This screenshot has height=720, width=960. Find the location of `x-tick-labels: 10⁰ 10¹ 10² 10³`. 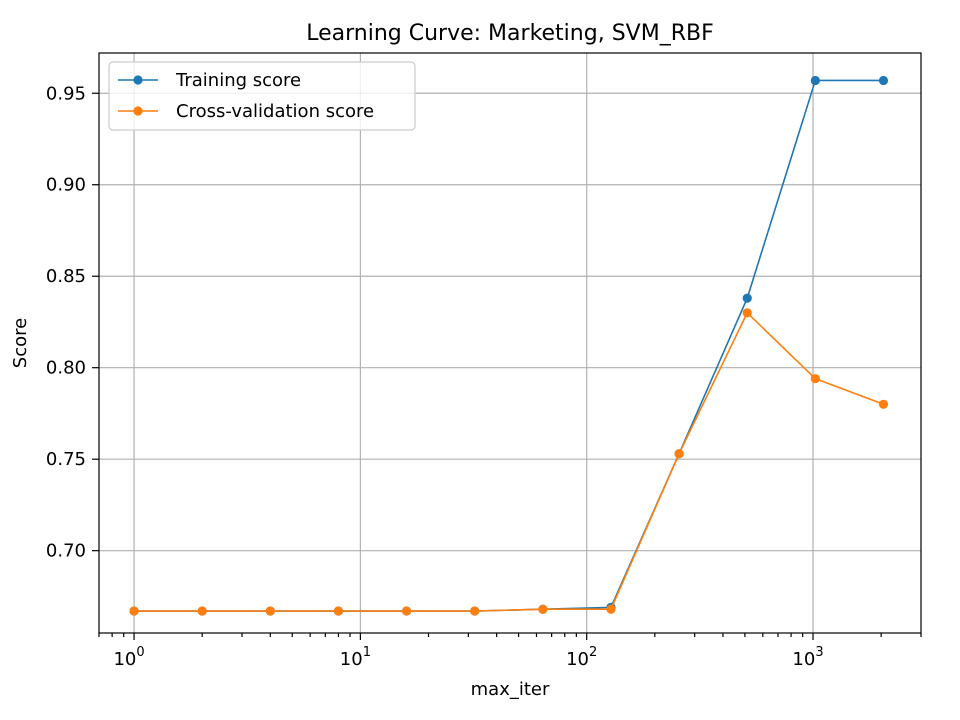

x-tick-labels: 10⁰ 10¹ 10² 10³ is located at coordinates (468, 657).